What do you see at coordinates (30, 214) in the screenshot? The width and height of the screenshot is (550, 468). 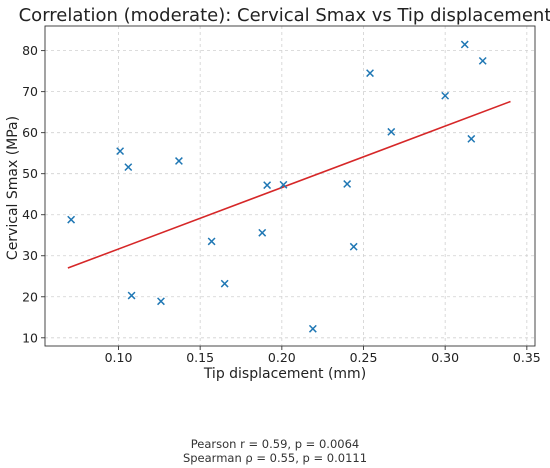 I see `y-tick-label: 40` at bounding box center [30, 214].